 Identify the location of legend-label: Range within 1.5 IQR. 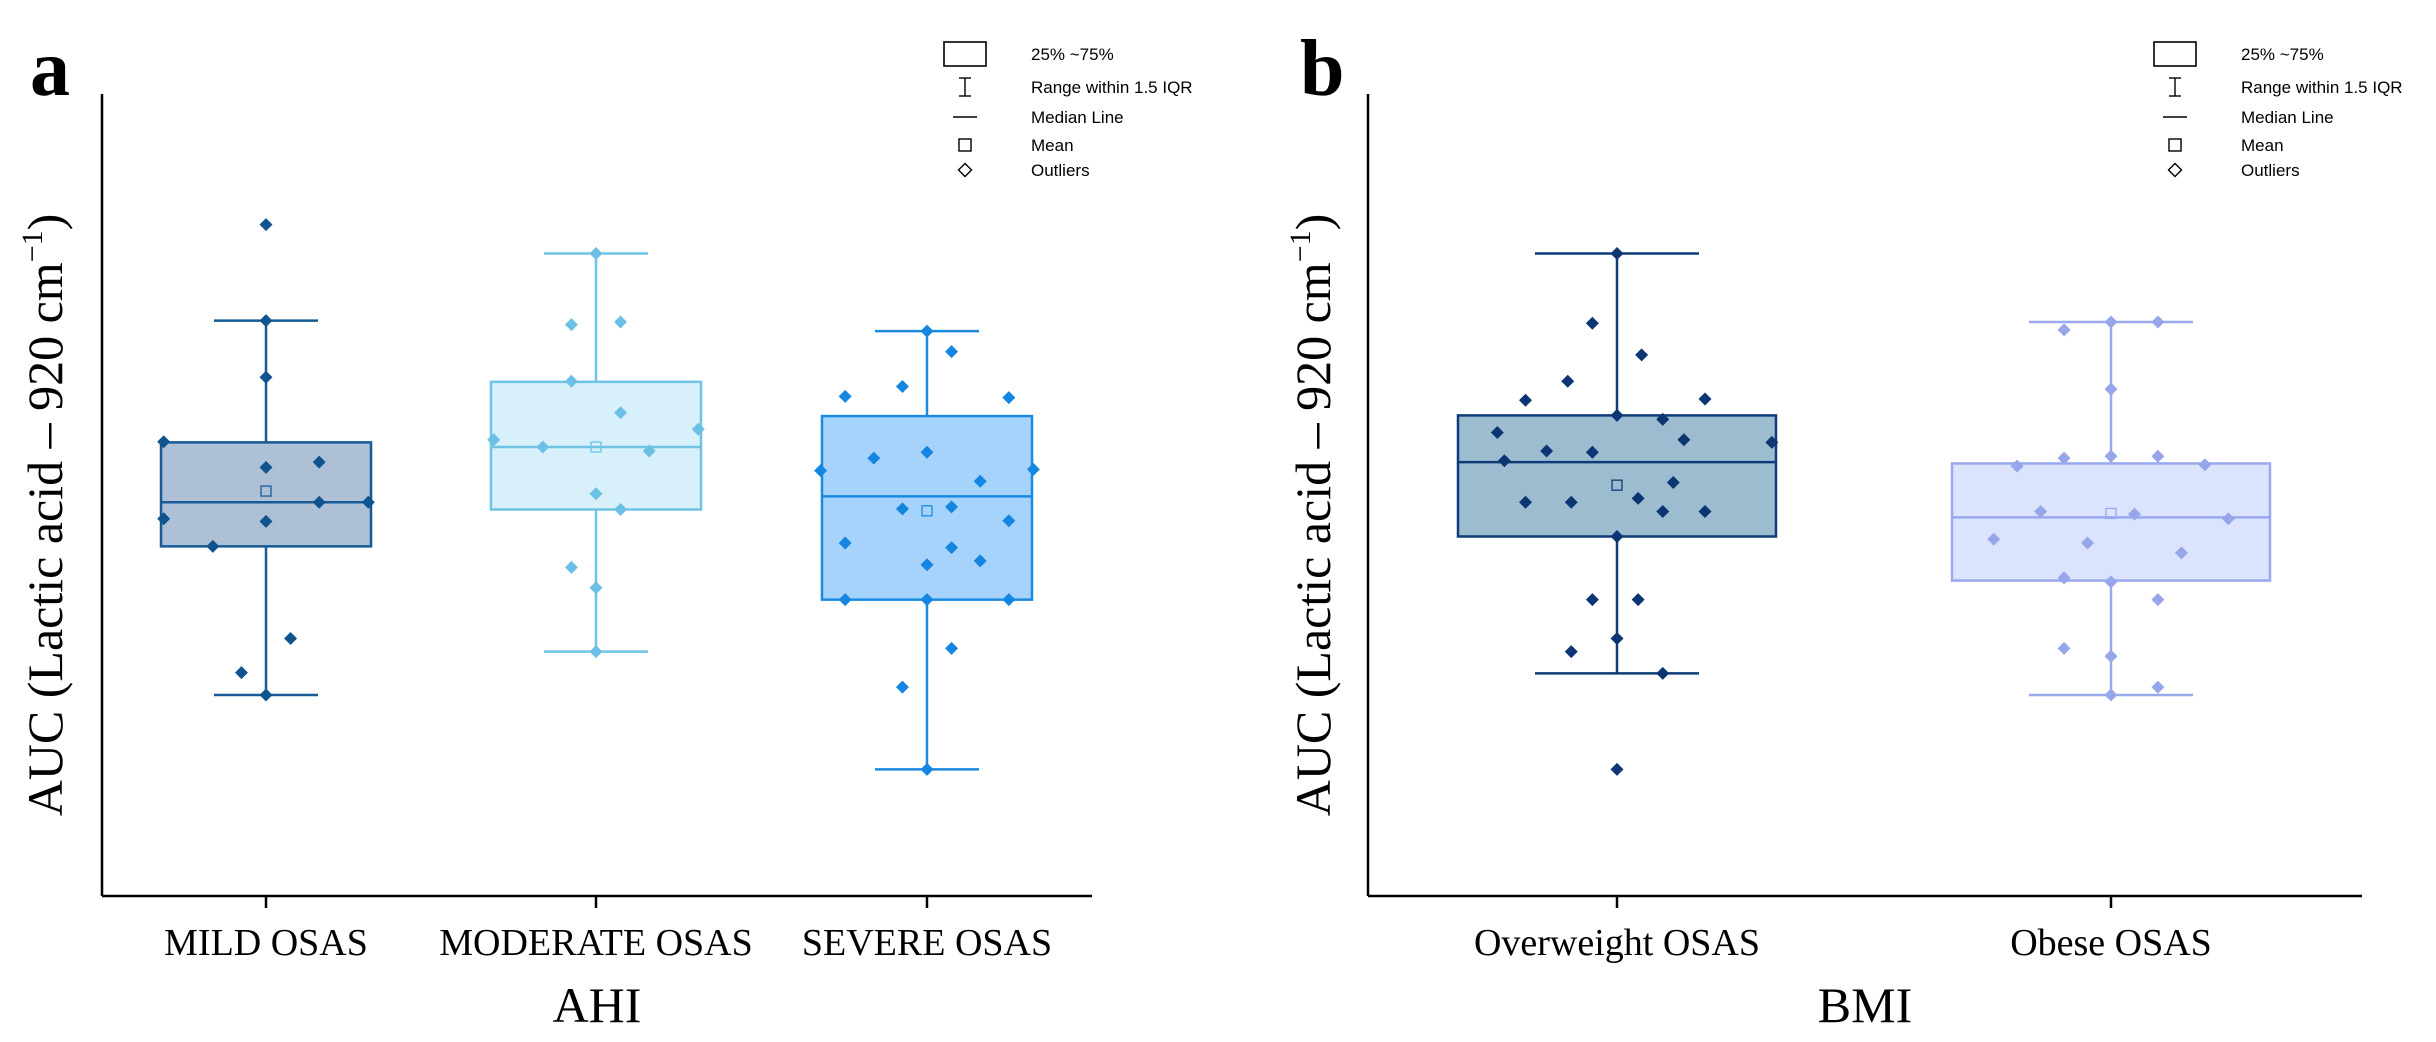
(2322, 87).